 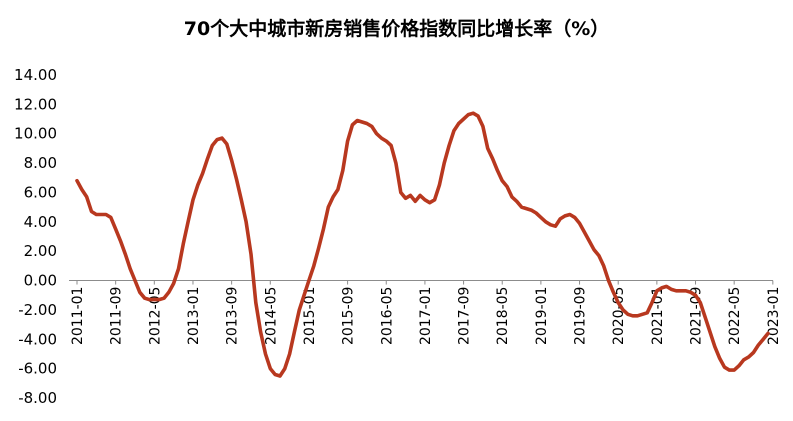 I want to click on x-tick-label: 2016-05, so click(x=387, y=316).